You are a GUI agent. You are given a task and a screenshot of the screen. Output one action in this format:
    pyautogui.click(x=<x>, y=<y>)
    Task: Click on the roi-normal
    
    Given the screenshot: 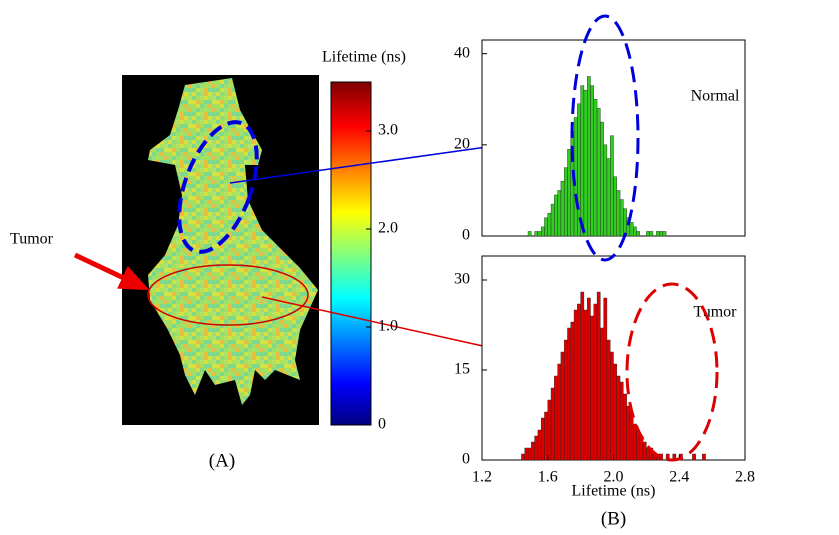 What is the action you would take?
    pyautogui.click(x=218, y=187)
    